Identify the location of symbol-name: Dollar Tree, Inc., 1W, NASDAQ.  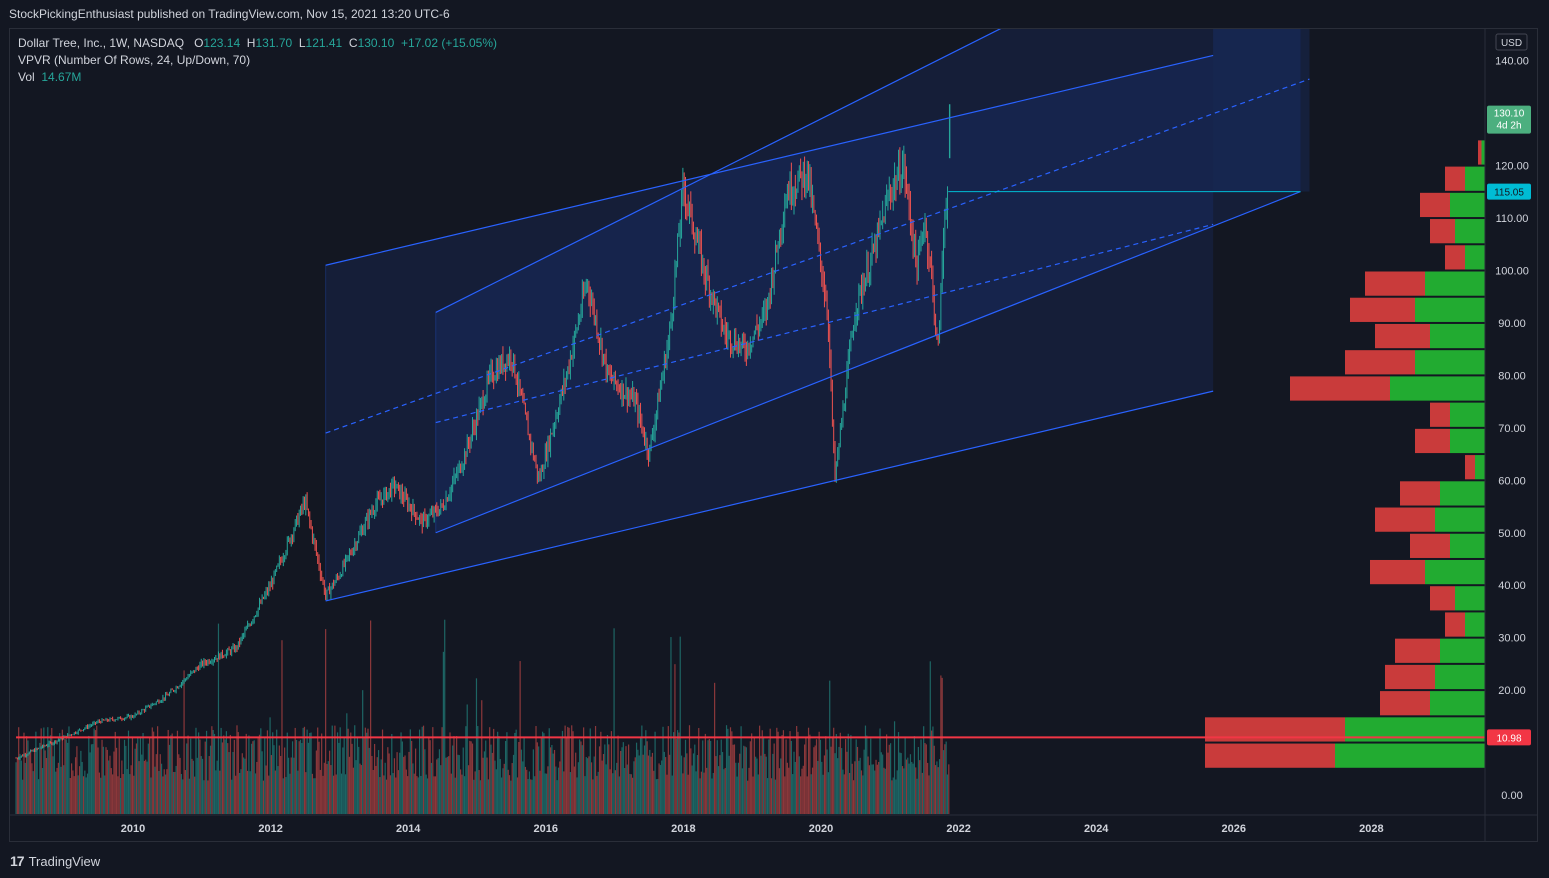
(101, 43).